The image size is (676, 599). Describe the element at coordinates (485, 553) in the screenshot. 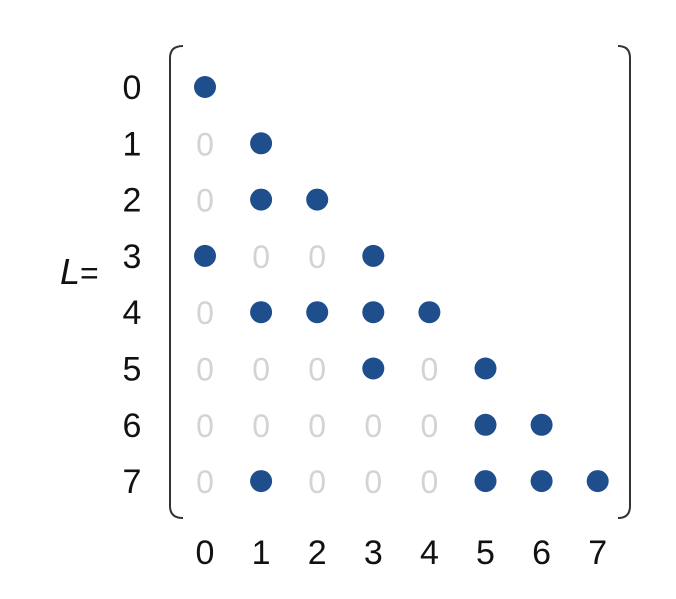

I see `column-label-5: 5` at that location.